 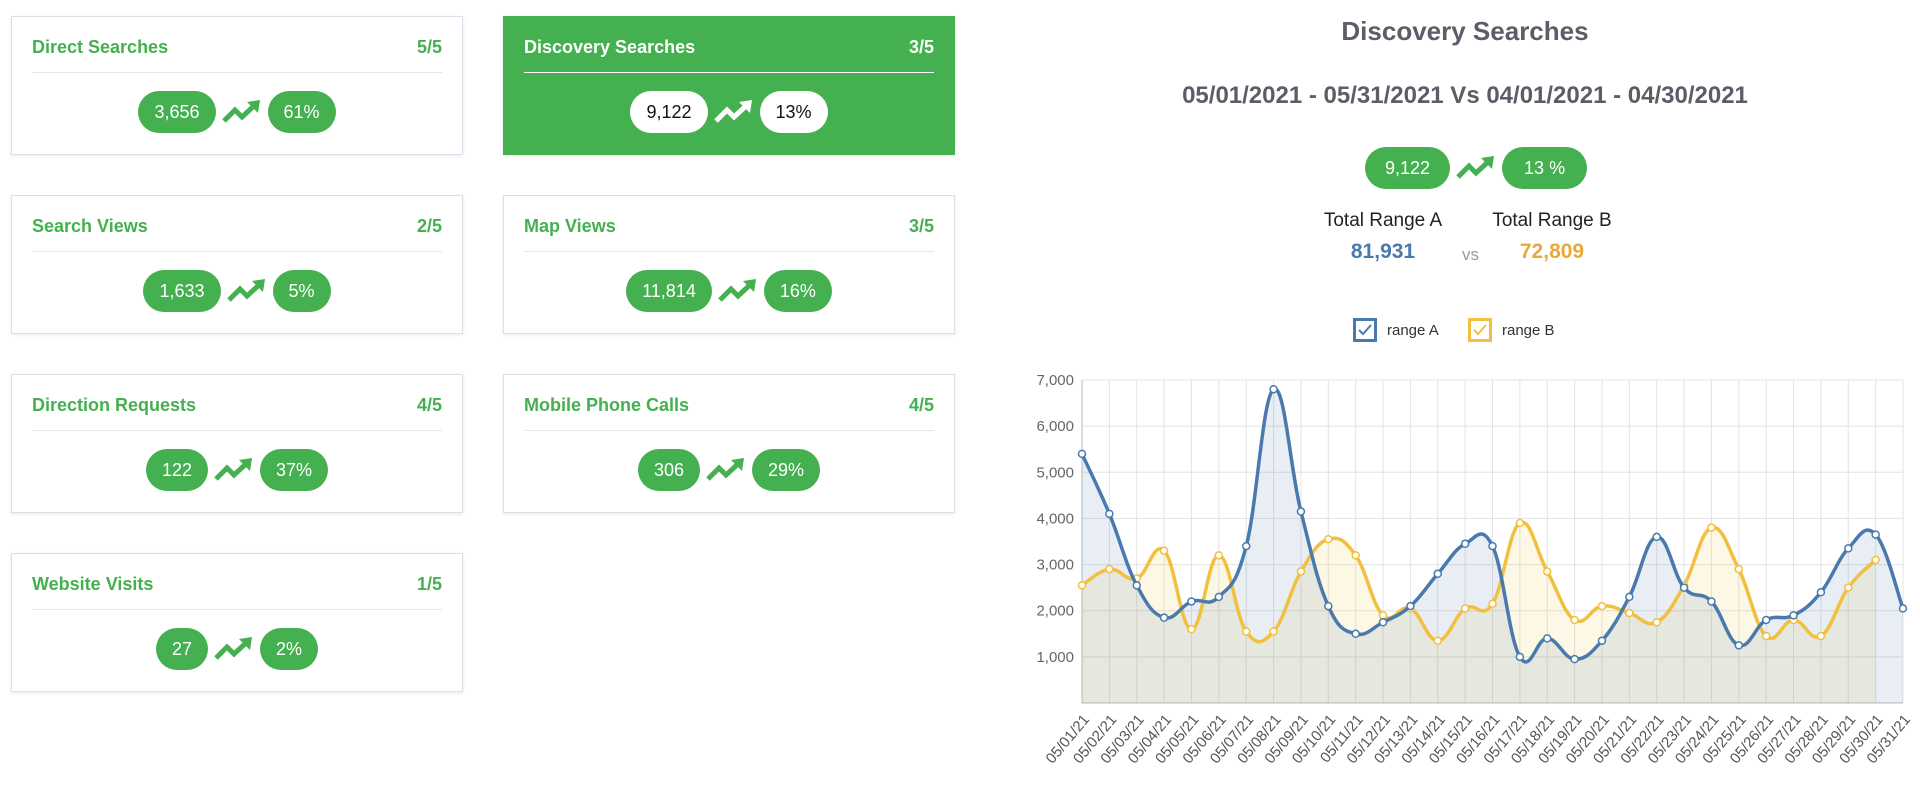 What do you see at coordinates (1408, 168) in the screenshot?
I see `summary-value-pill: 9,122` at bounding box center [1408, 168].